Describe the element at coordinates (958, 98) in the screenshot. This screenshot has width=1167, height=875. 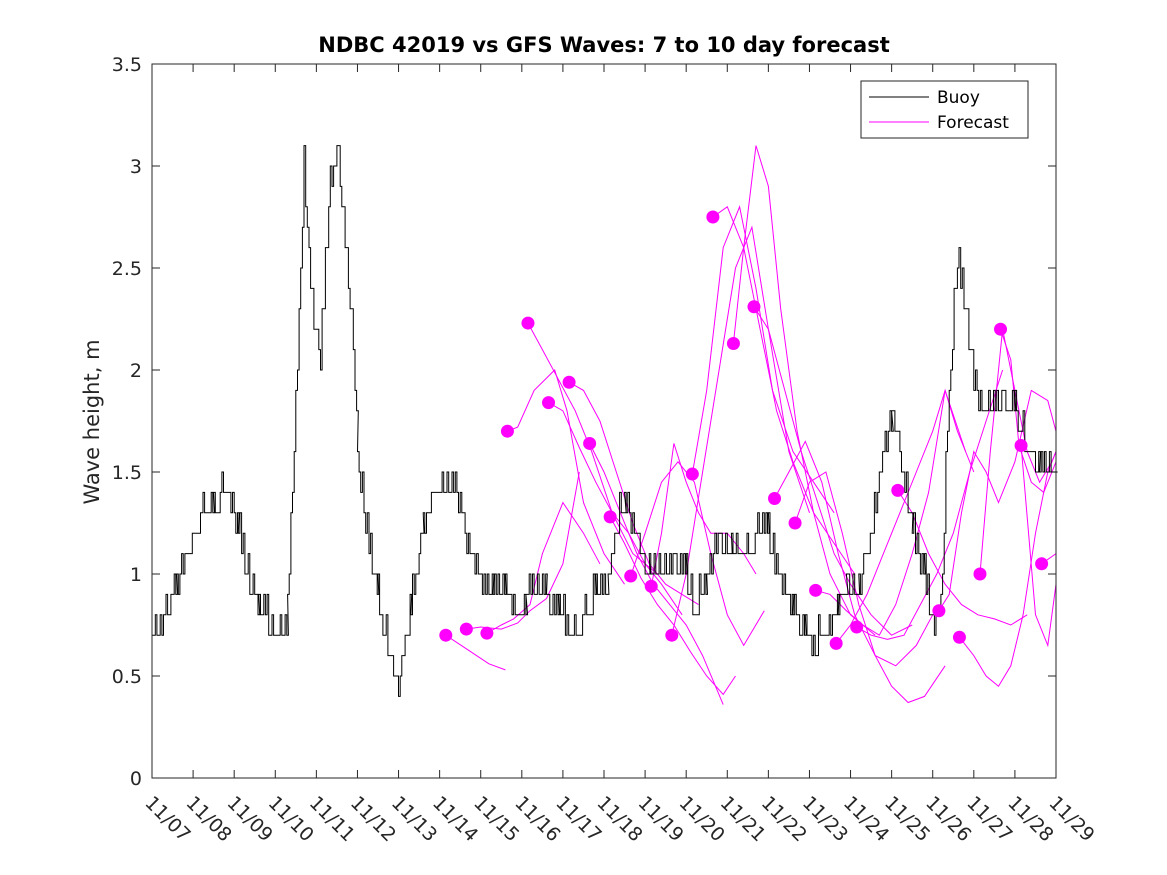
I see `legend-buoy-label: Buoy` at that location.